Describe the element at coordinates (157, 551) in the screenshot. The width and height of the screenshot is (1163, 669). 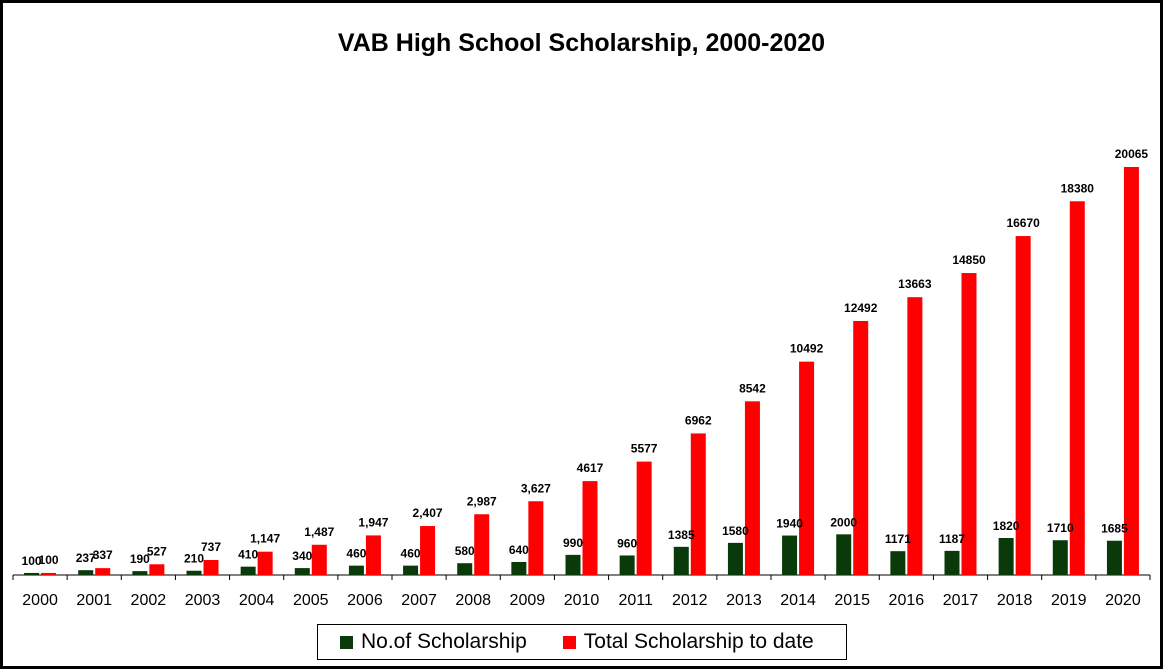
I see `data-label-total-scholarship: 527` at that location.